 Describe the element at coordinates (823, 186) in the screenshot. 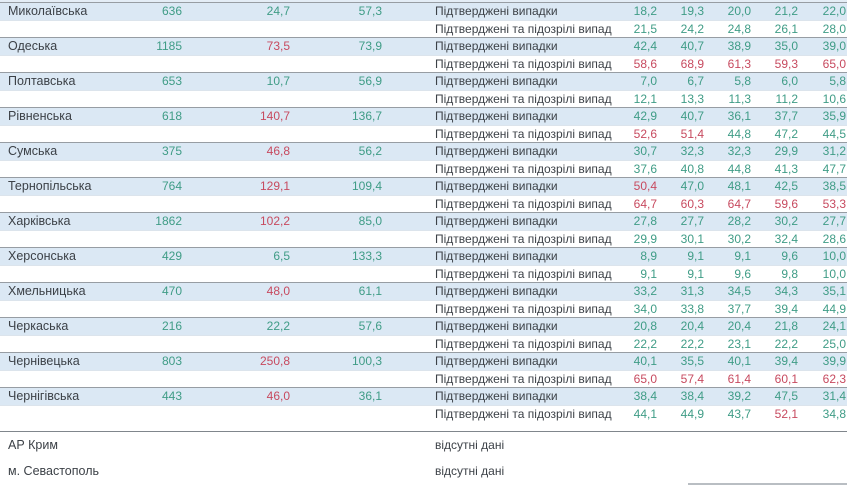

I see `value-cell: 38,5` at that location.